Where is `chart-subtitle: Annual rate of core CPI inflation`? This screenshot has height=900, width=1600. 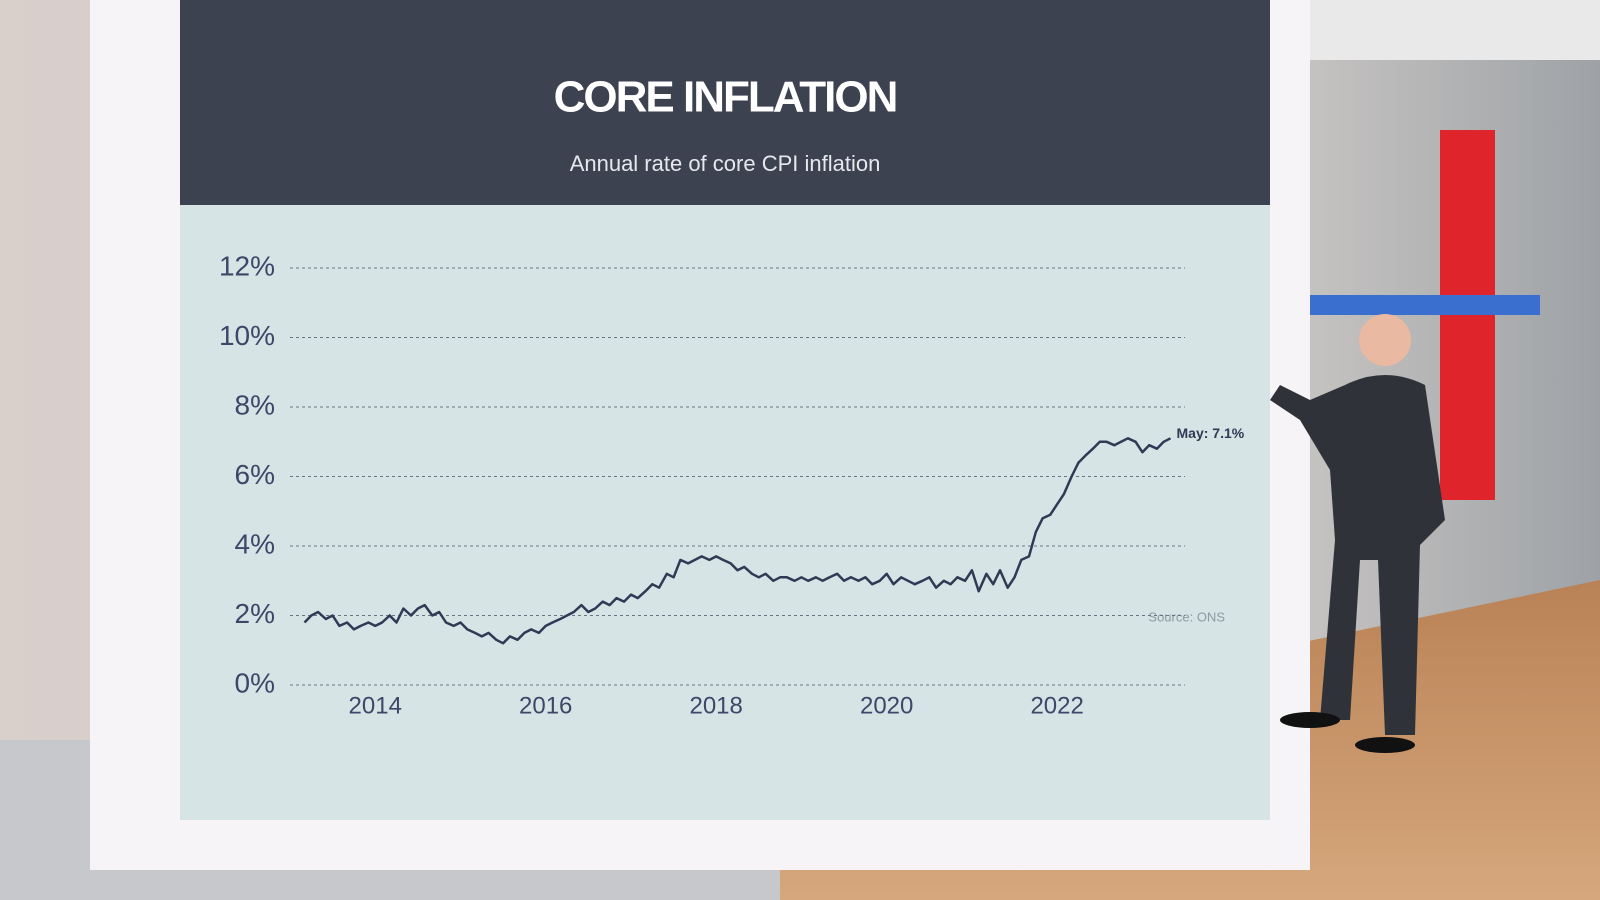
chart-subtitle: Annual rate of core CPI inflation is located at coordinates (725, 163).